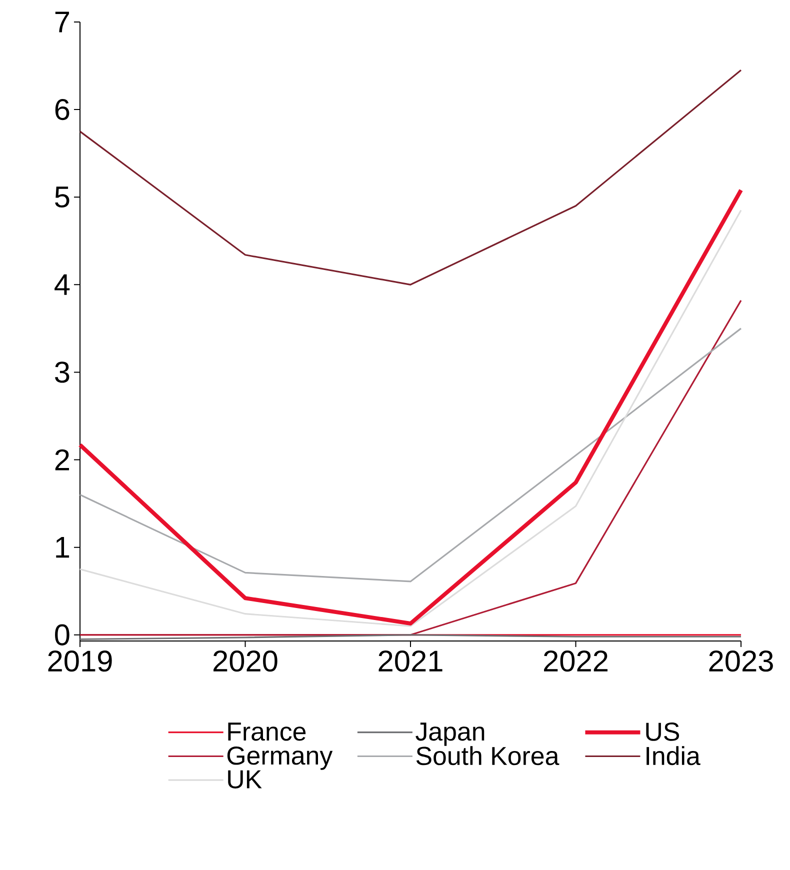 This screenshot has height=870, width=790. Describe the element at coordinates (410, 661) in the screenshot. I see `x-tick-label: 2021` at that location.